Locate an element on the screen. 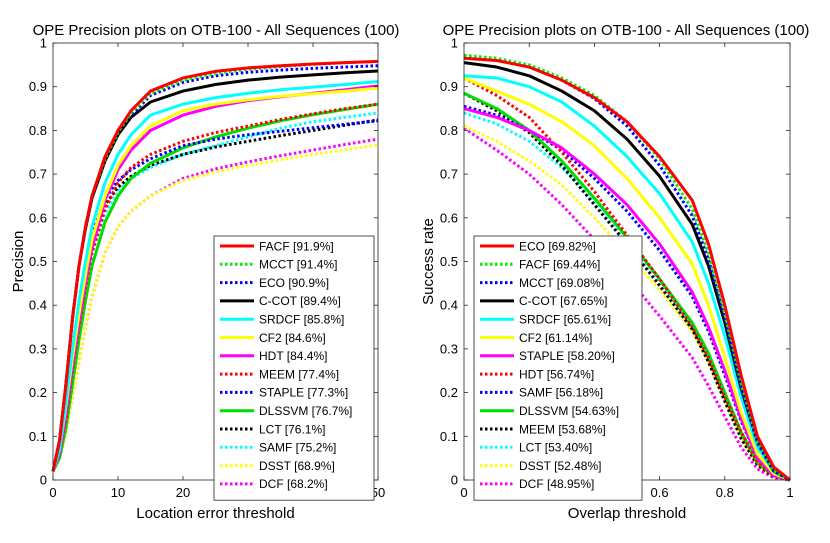  precision-legend-label: LCT [76.1%] is located at coordinates (292, 429).